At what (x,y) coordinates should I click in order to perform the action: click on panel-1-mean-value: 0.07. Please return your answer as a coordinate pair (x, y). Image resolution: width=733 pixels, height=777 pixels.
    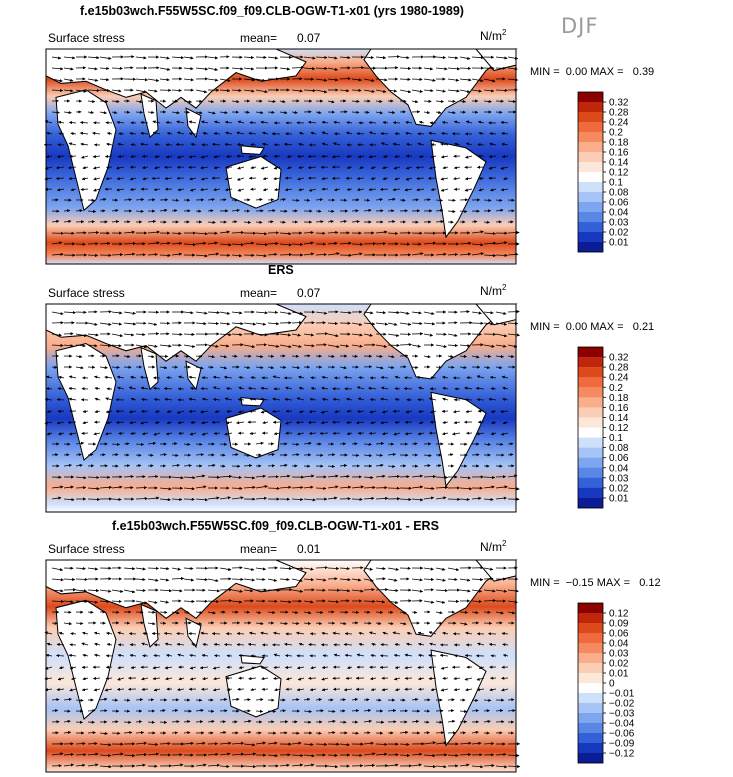
    Looking at the image, I should click on (309, 38).